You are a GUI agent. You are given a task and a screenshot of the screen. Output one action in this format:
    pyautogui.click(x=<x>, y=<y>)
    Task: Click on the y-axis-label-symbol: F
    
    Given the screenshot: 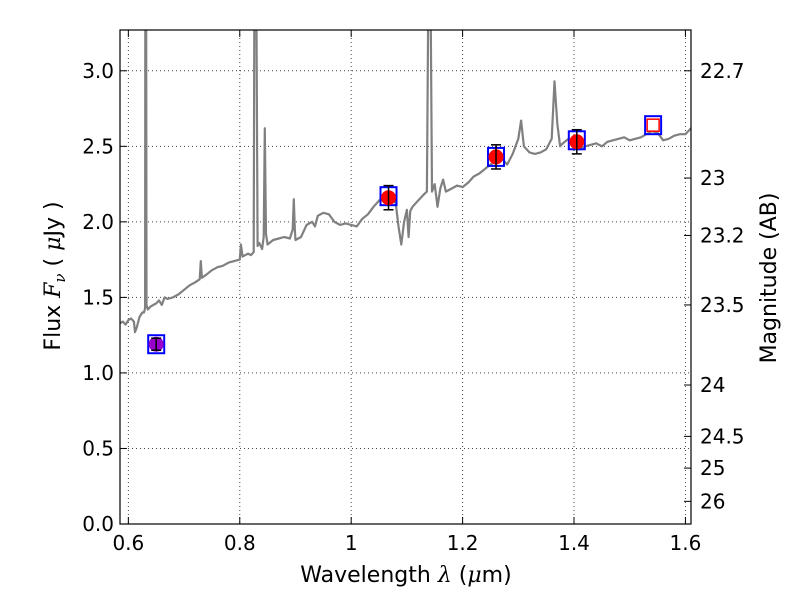 What is the action you would take?
    pyautogui.click(x=53, y=290)
    